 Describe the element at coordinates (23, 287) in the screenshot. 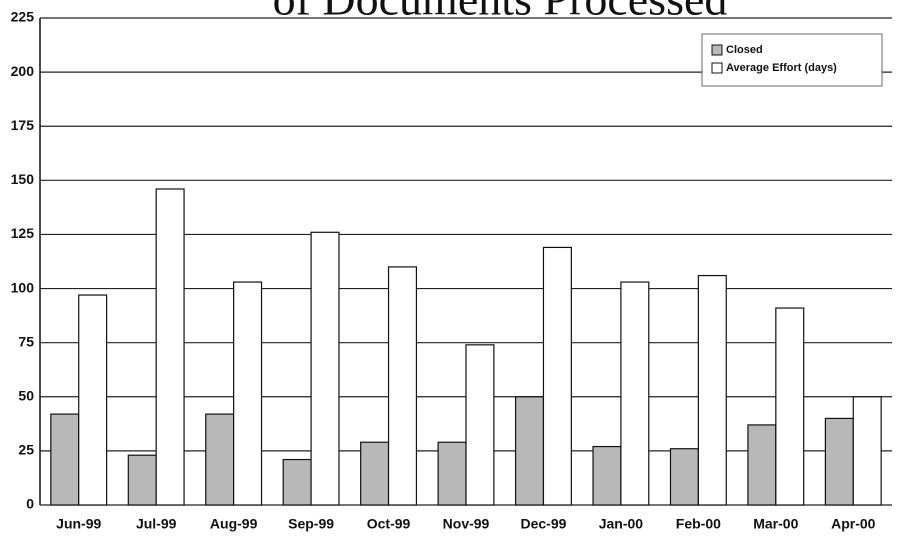

I see `y-tick-label: 100` at that location.